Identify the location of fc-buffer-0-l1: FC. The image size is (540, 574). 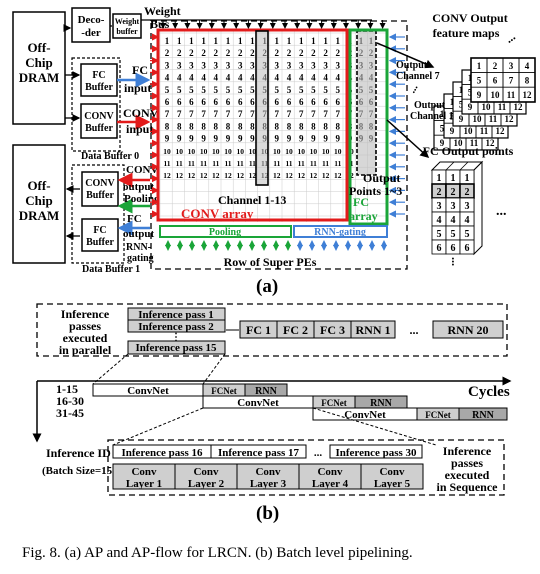
(98, 75).